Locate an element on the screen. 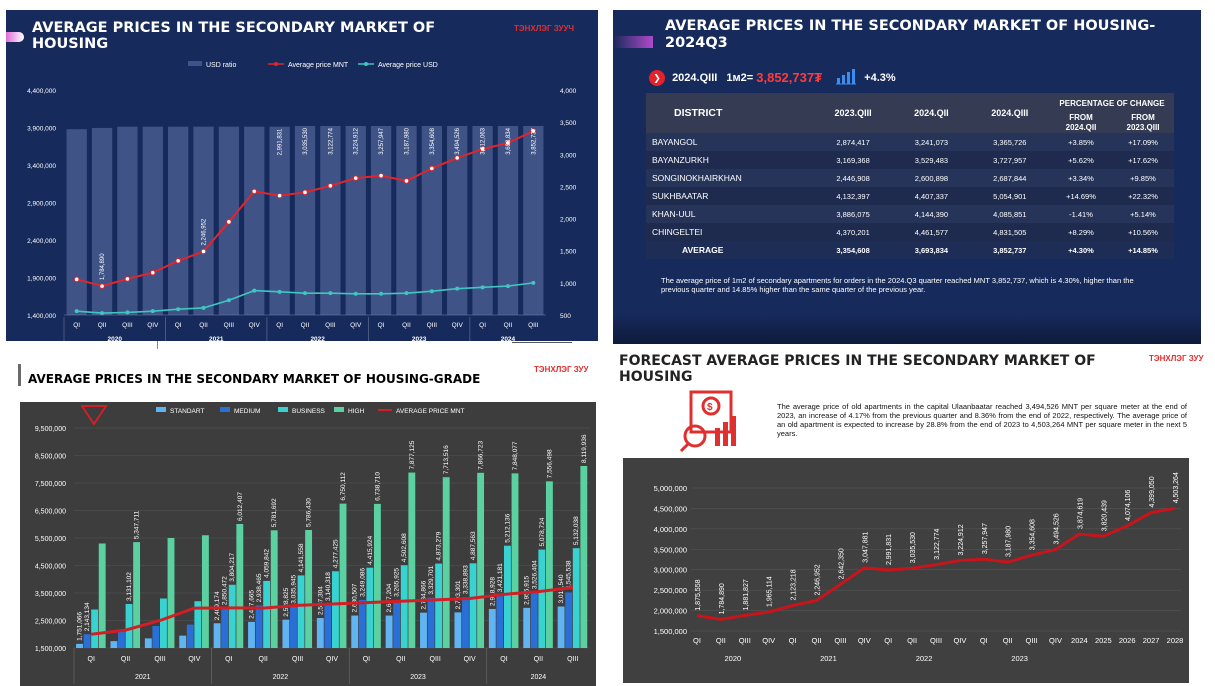 The width and height of the screenshot is (1215, 686). forecast-data-label: 3,047,881 is located at coordinates (865, 547).